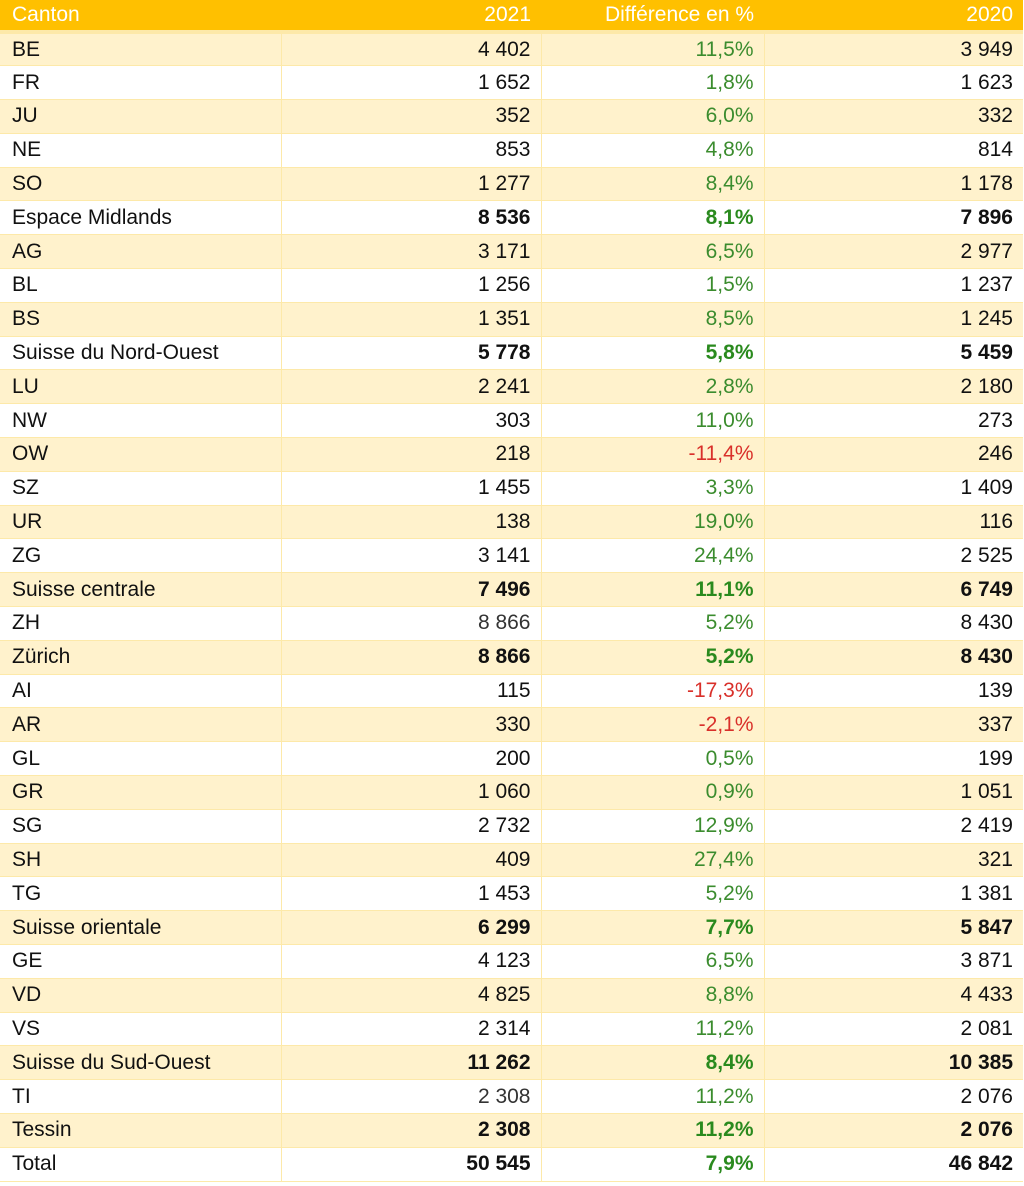 Image resolution: width=1024 pixels, height=1186 pixels. Describe the element at coordinates (141, 928) in the screenshot. I see `cell-canton: Suisse orientale` at that location.